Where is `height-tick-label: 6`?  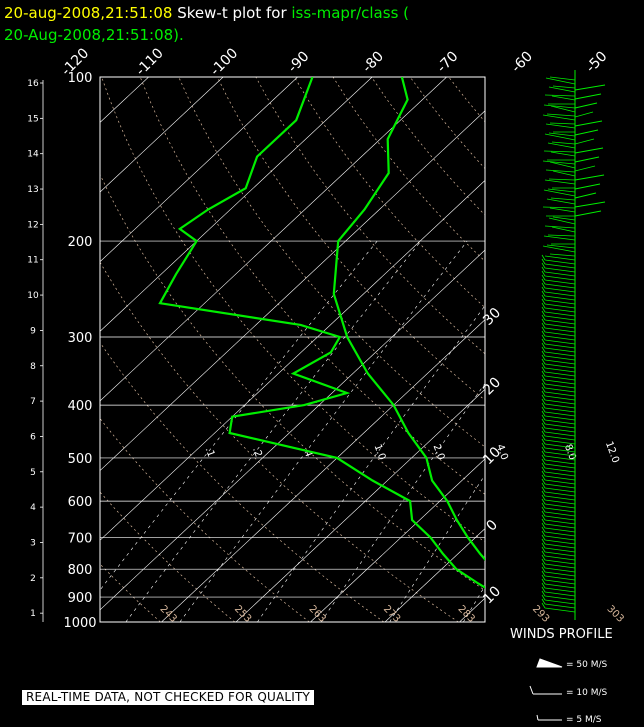
height-tick-label: 6 is located at coordinates (33, 437).